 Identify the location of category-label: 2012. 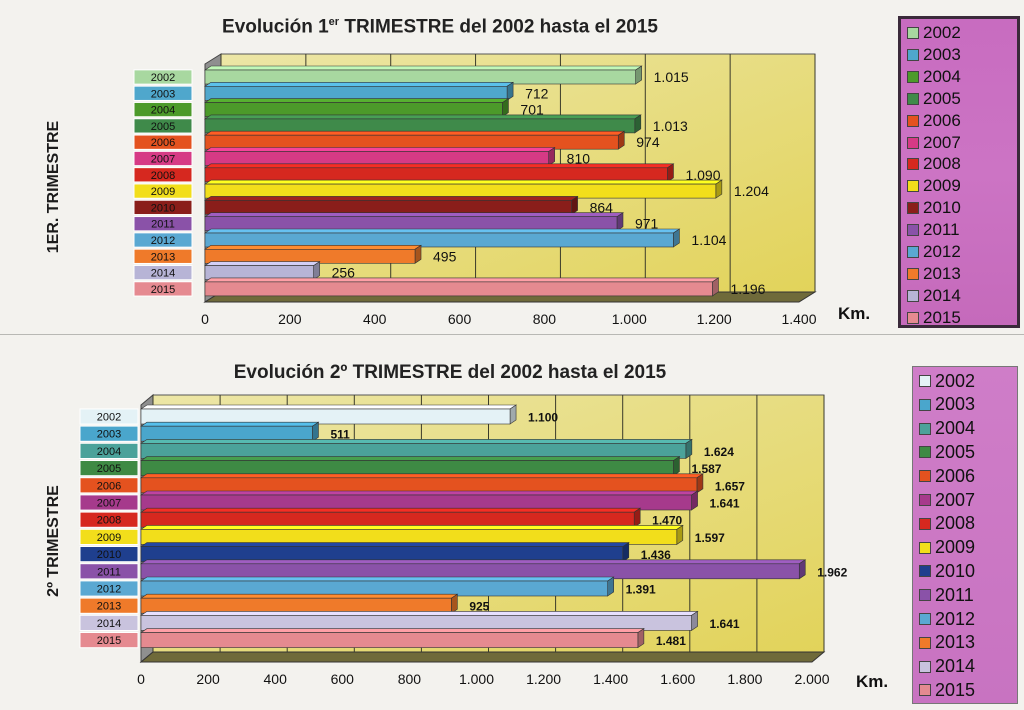
(163, 241).